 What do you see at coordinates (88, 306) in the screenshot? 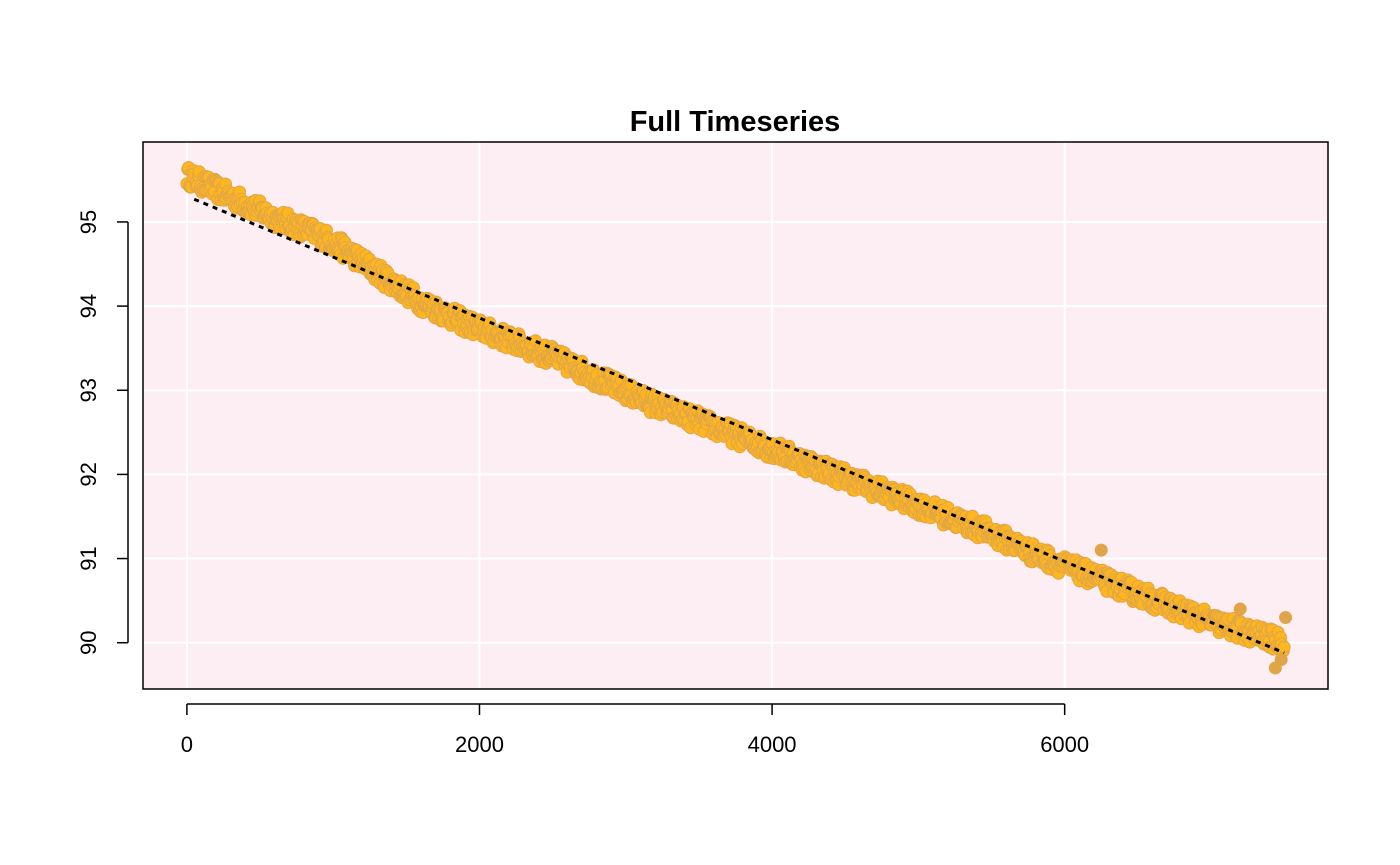
I see `y-tick-label: 94` at bounding box center [88, 306].